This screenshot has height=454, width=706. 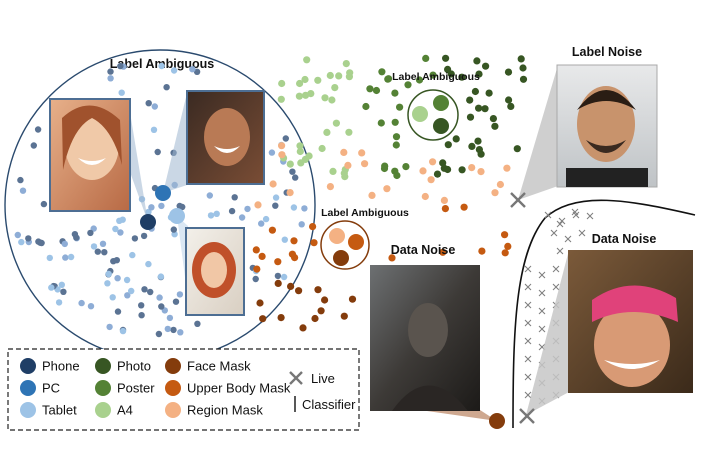 I want to click on legend-label-region_mask: Region Mask, so click(x=225, y=410).